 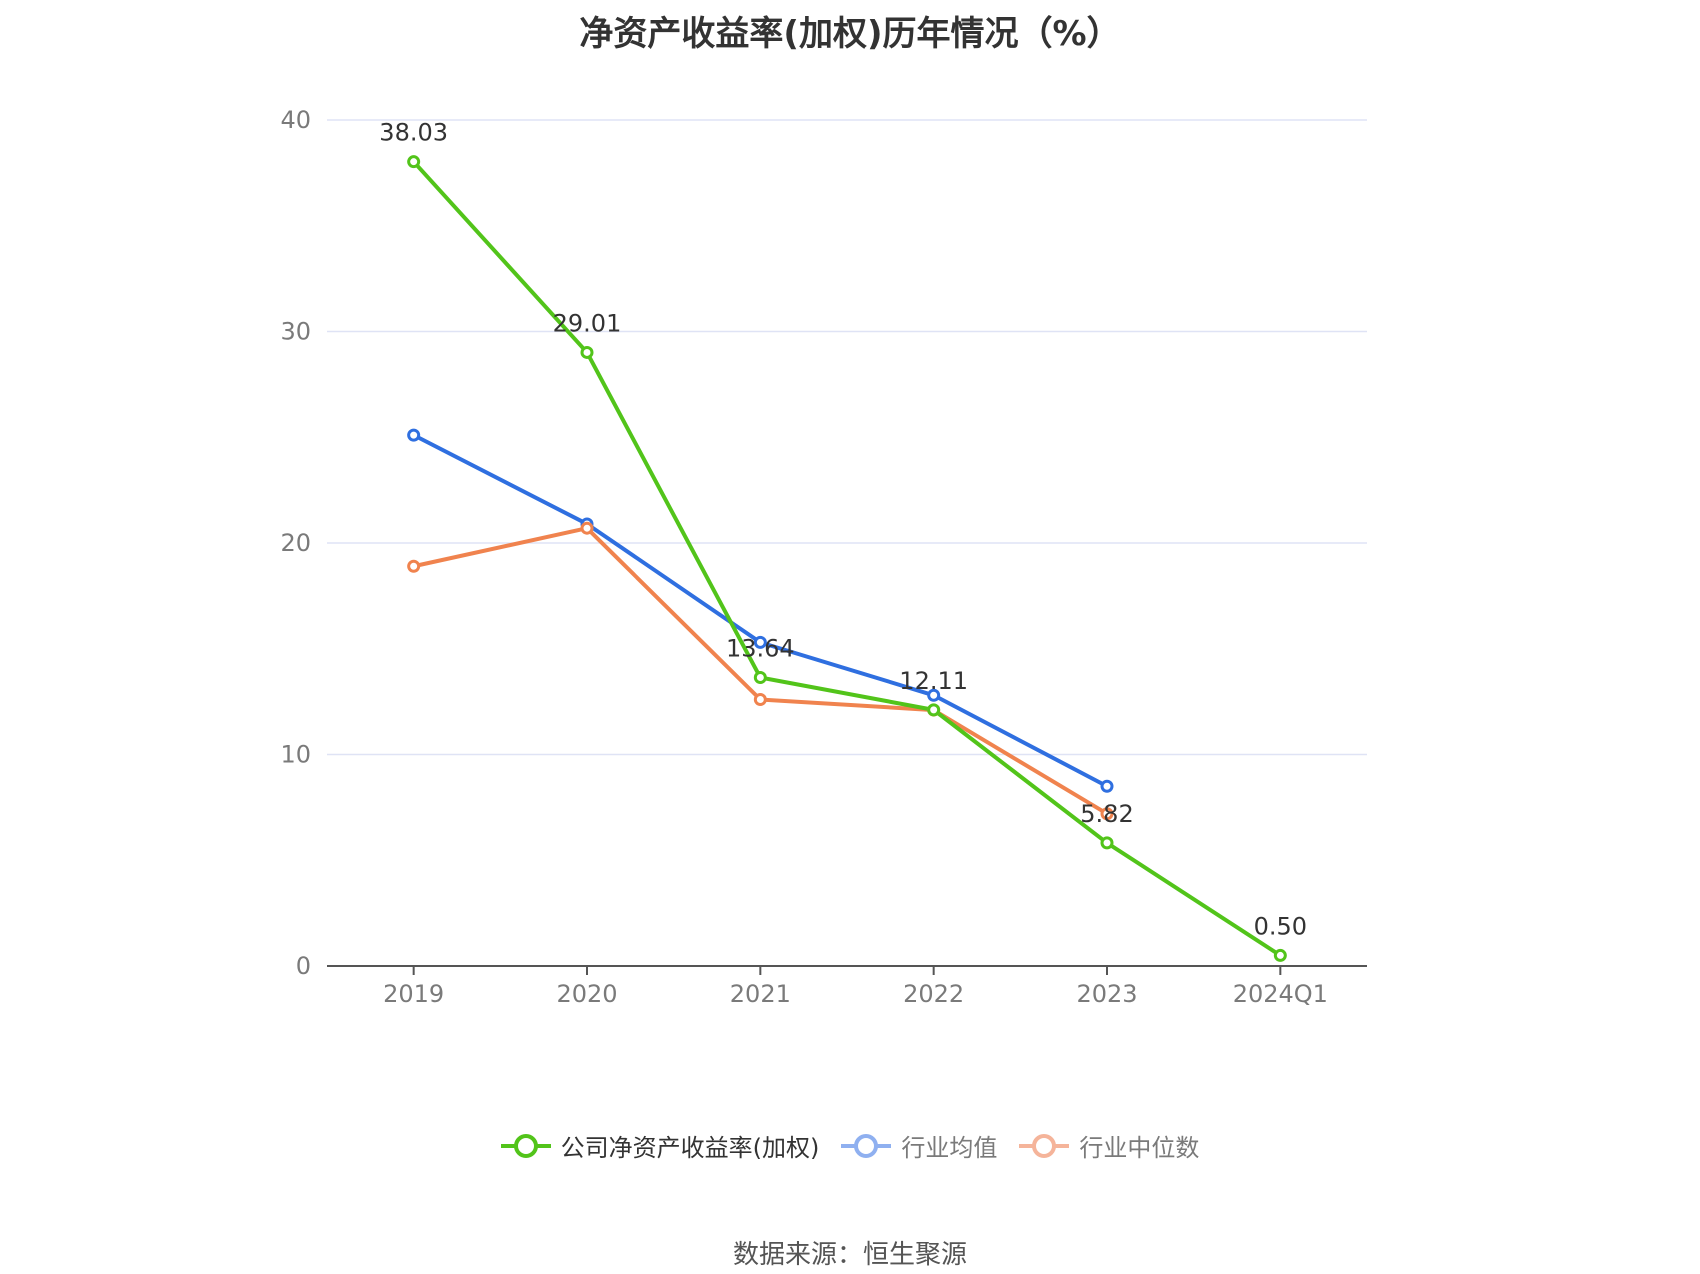 I want to click on data-label: 29.01, so click(x=587, y=323).